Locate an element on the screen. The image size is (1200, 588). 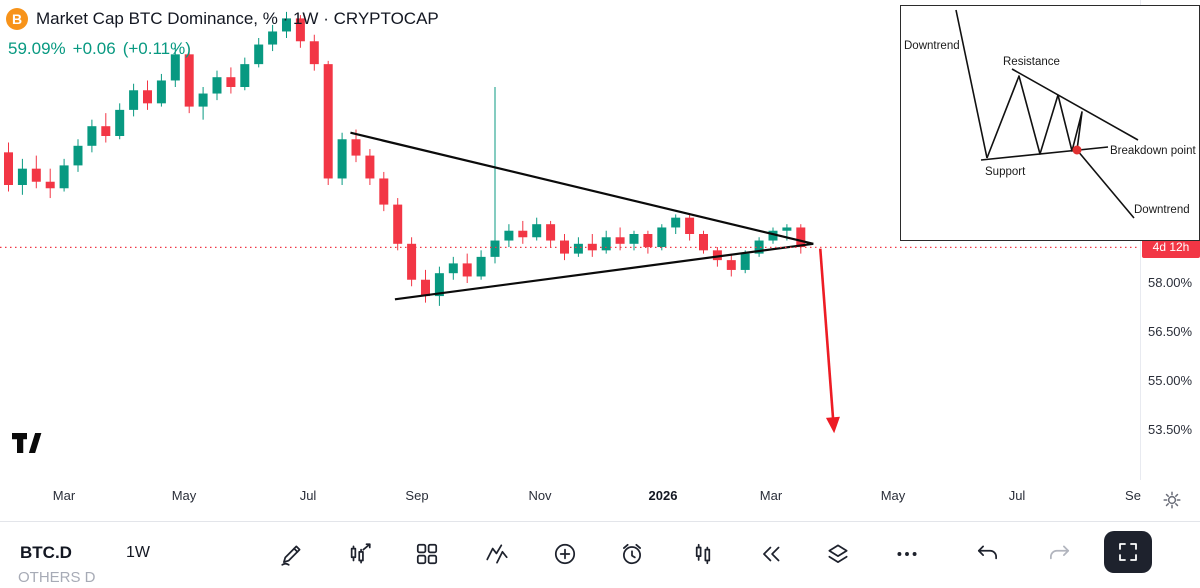
undo-button is located at coordinates (988, 554).